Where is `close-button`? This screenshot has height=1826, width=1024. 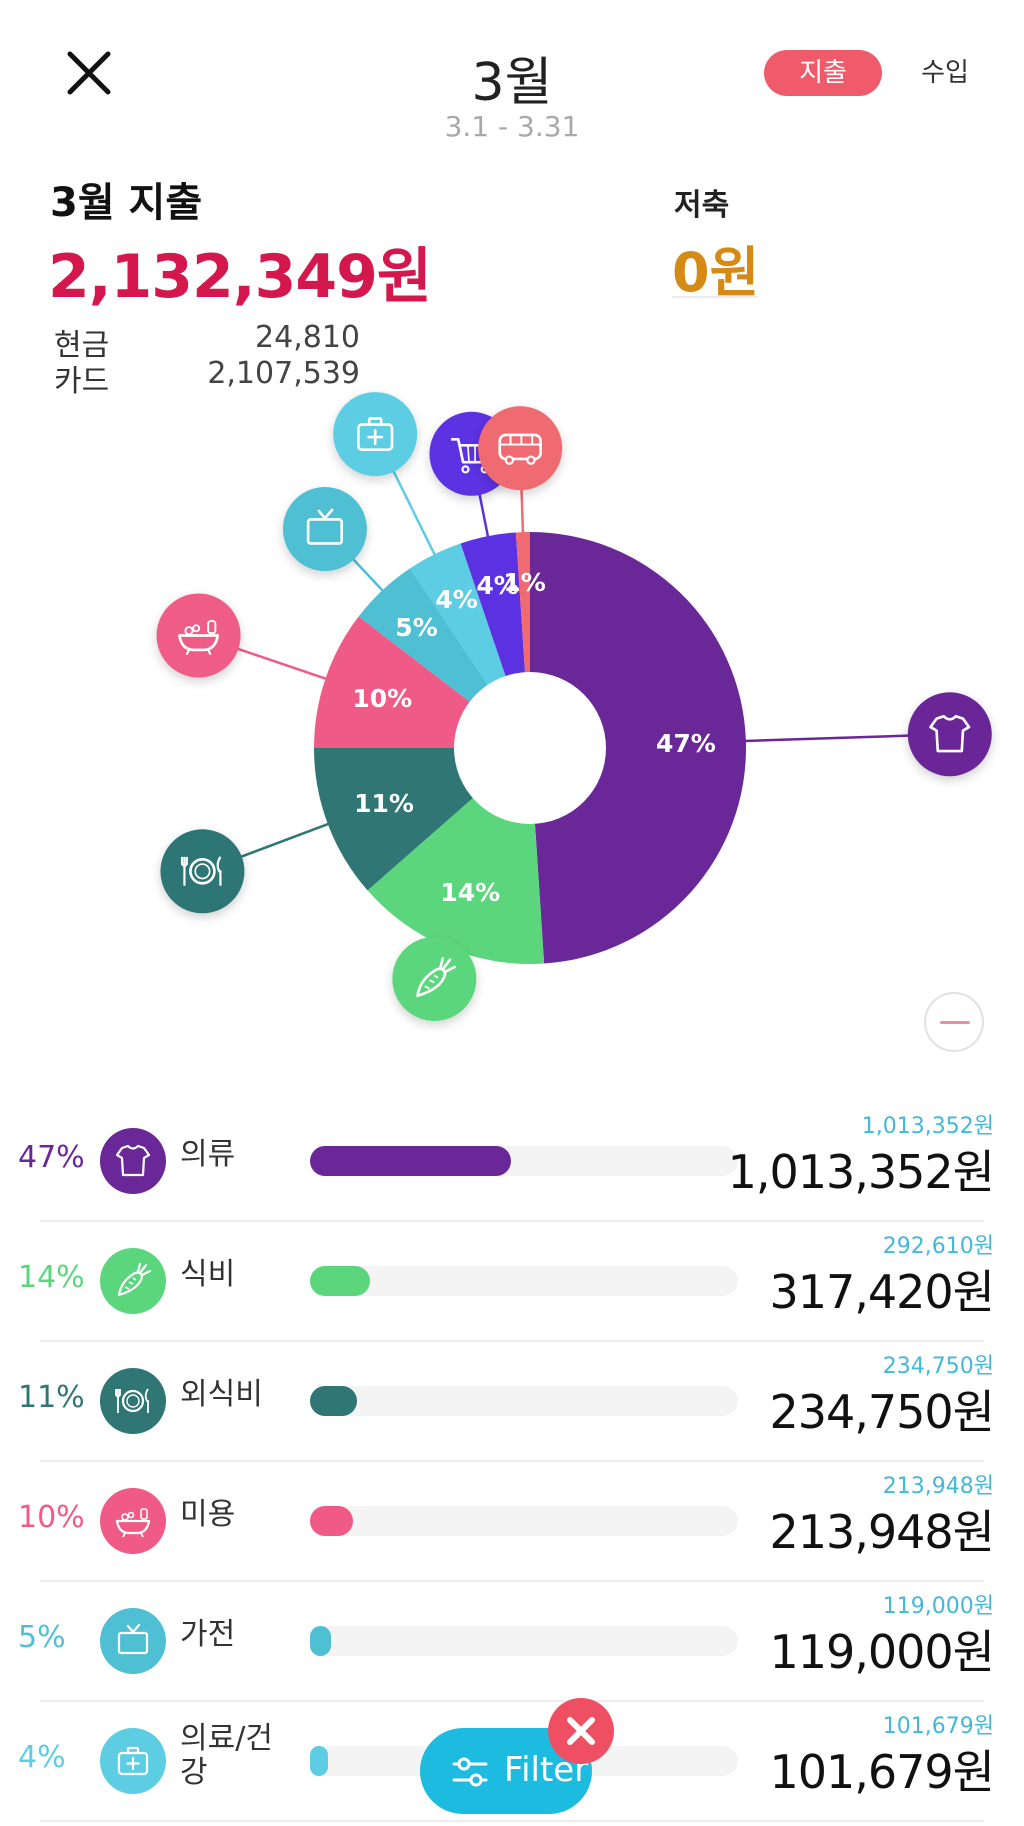 close-button is located at coordinates (89, 73).